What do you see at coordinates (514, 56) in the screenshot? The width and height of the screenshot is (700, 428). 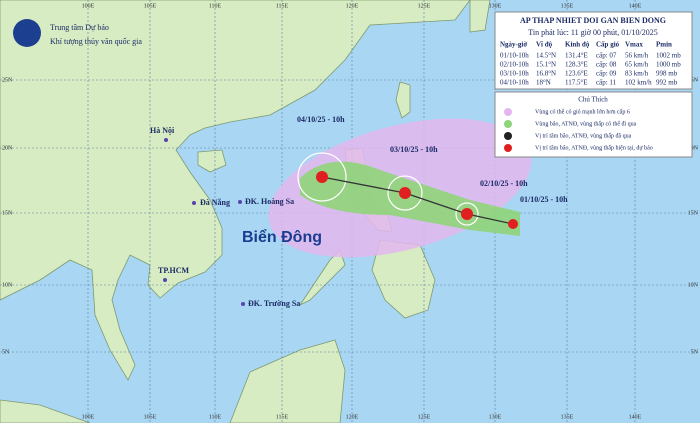 I see `table-cell: 01/10-10h` at bounding box center [514, 56].